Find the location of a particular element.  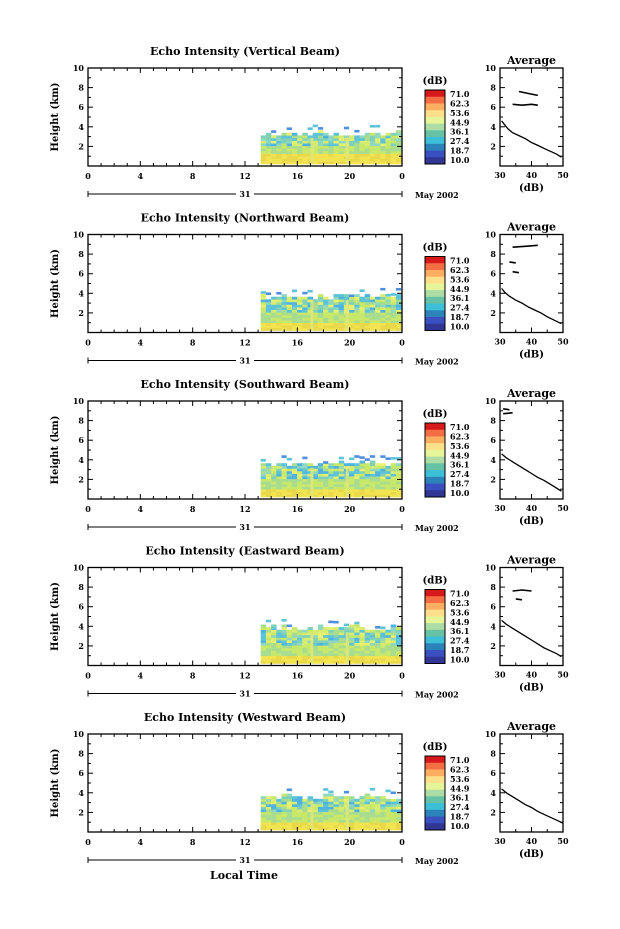

average-x-tick-label: 30 is located at coordinates (500, 675).